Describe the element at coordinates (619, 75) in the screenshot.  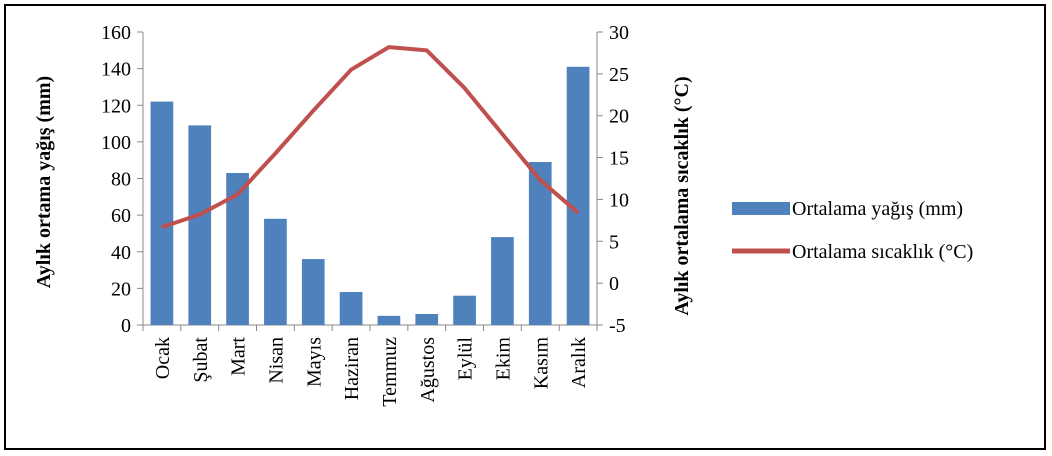
I see `right-tick-label: 25` at that location.